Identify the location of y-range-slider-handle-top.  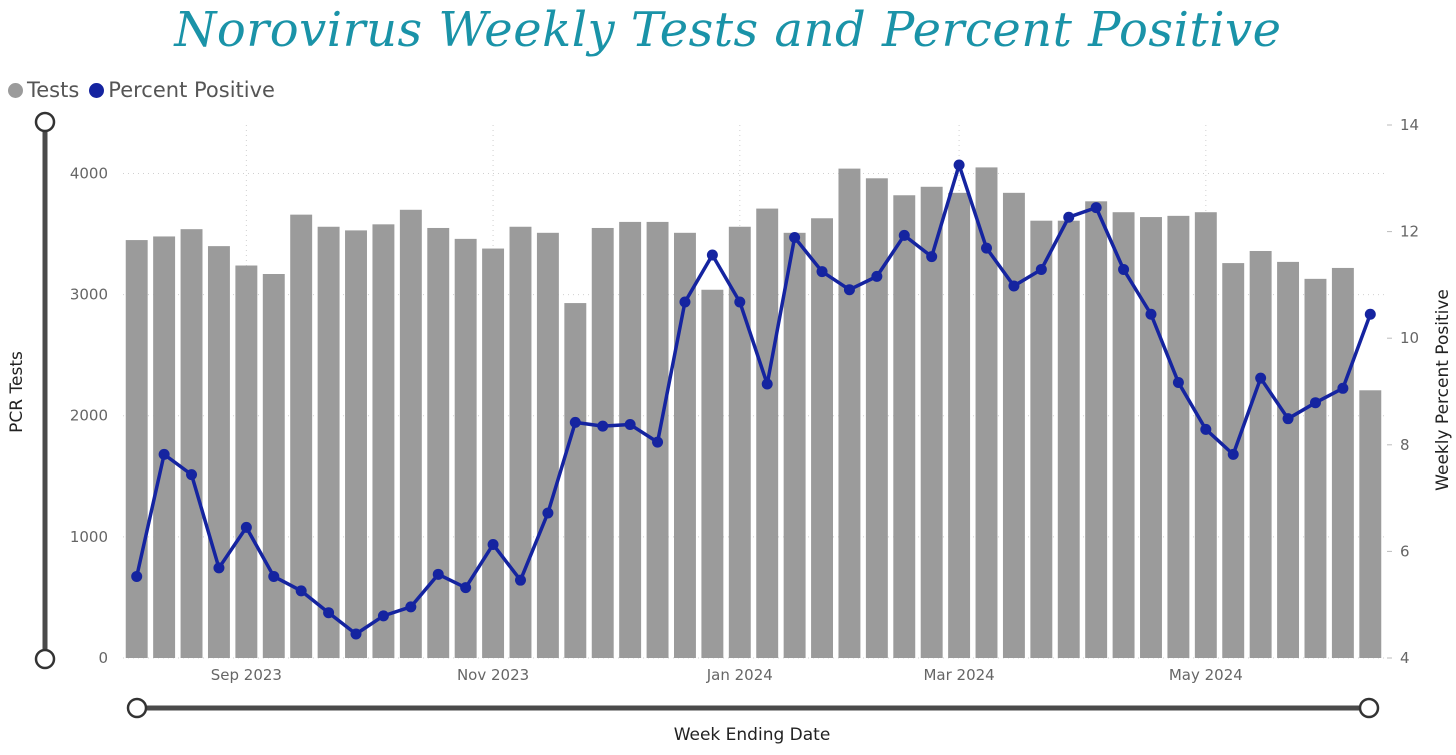
(45, 122).